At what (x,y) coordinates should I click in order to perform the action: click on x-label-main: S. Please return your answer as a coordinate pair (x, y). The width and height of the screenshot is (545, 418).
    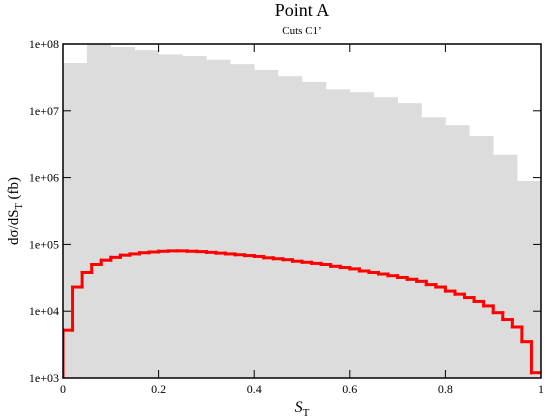
    Looking at the image, I should click on (299, 407).